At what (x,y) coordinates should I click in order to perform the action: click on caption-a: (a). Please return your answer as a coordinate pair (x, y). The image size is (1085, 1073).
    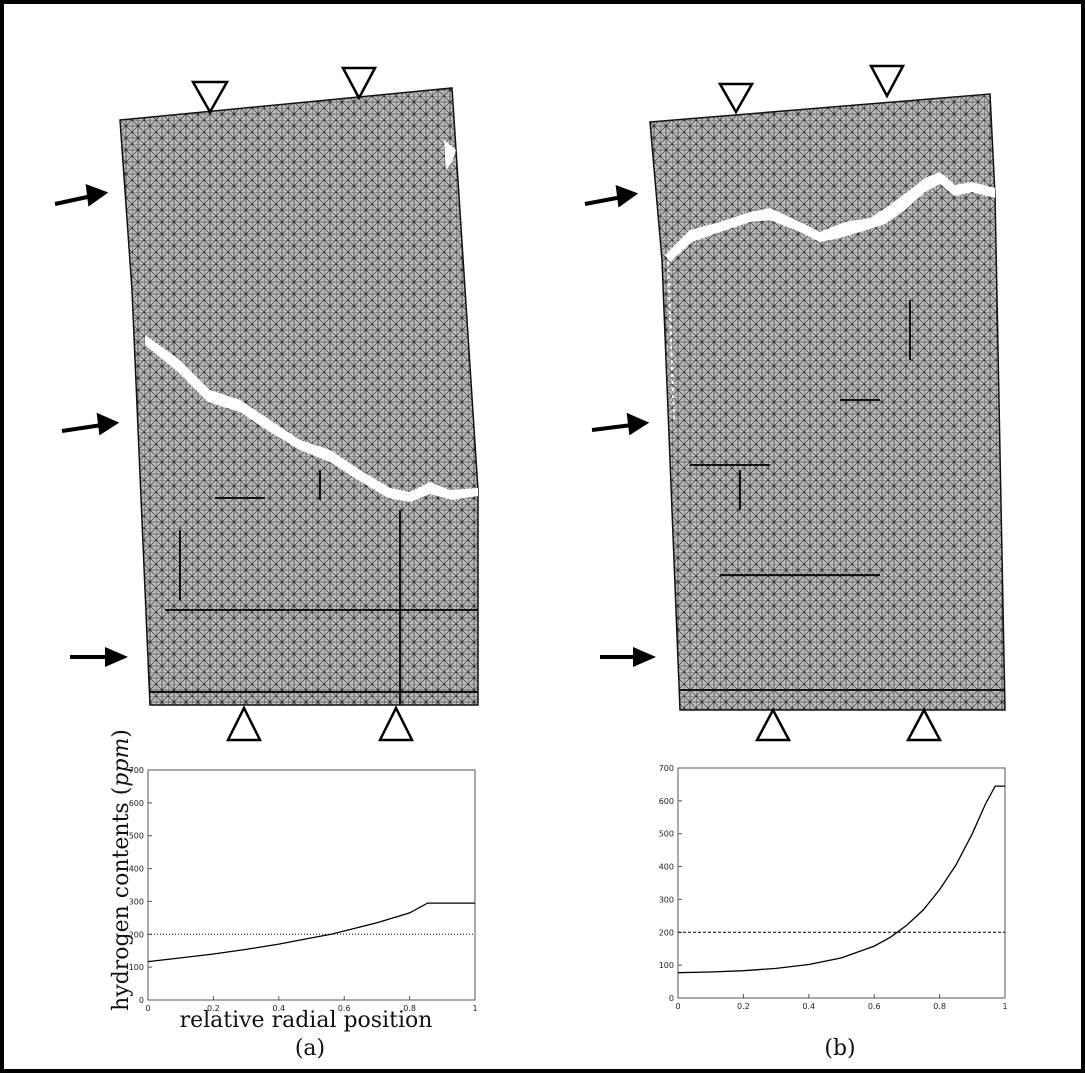
    Looking at the image, I should click on (310, 1048).